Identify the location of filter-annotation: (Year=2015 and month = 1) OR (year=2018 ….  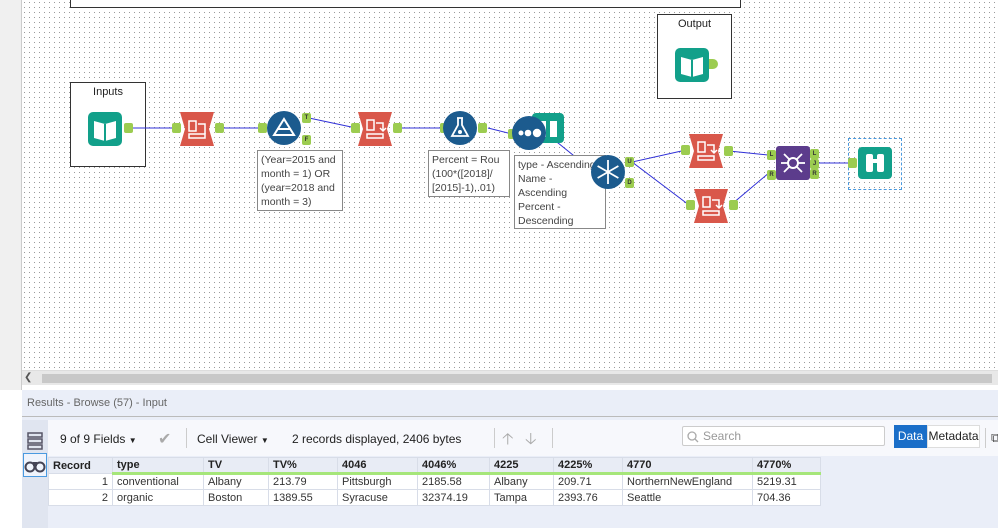
(300, 180).